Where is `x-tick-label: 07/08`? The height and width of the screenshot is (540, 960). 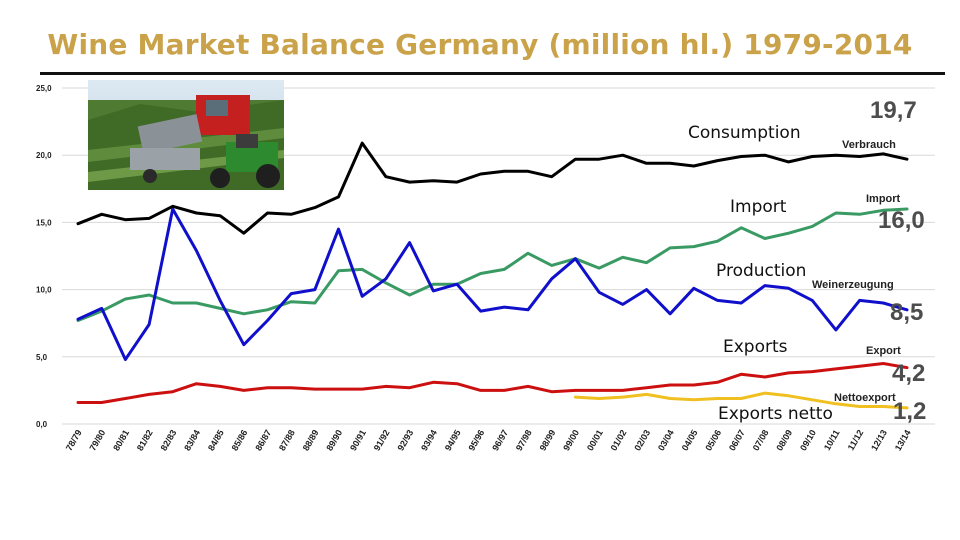
x-tick-label: 07/08 is located at coordinates (761, 440).